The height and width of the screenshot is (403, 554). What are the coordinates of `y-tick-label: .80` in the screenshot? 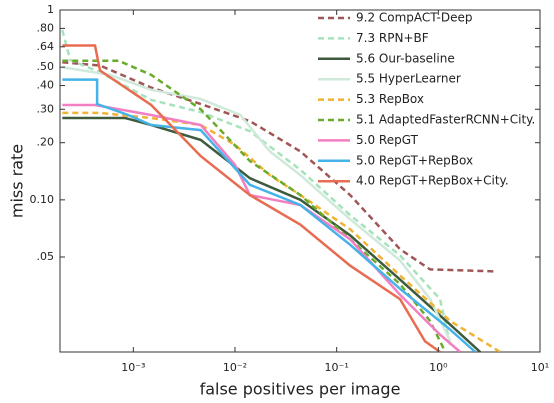 It's located at (46, 27).